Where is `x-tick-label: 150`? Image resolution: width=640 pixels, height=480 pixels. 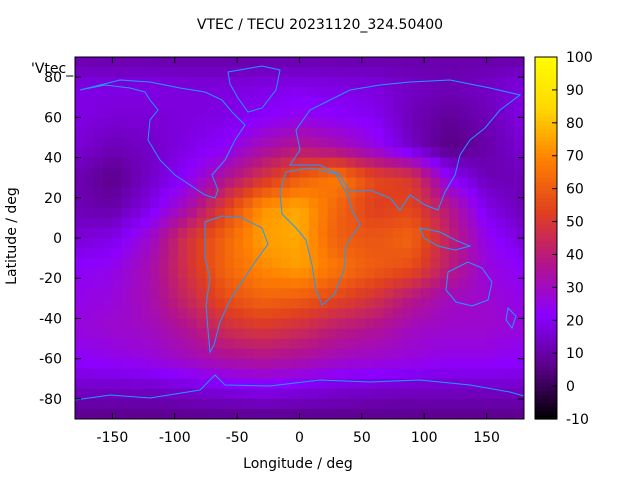 x-tick-label: 150 is located at coordinates (486, 438).